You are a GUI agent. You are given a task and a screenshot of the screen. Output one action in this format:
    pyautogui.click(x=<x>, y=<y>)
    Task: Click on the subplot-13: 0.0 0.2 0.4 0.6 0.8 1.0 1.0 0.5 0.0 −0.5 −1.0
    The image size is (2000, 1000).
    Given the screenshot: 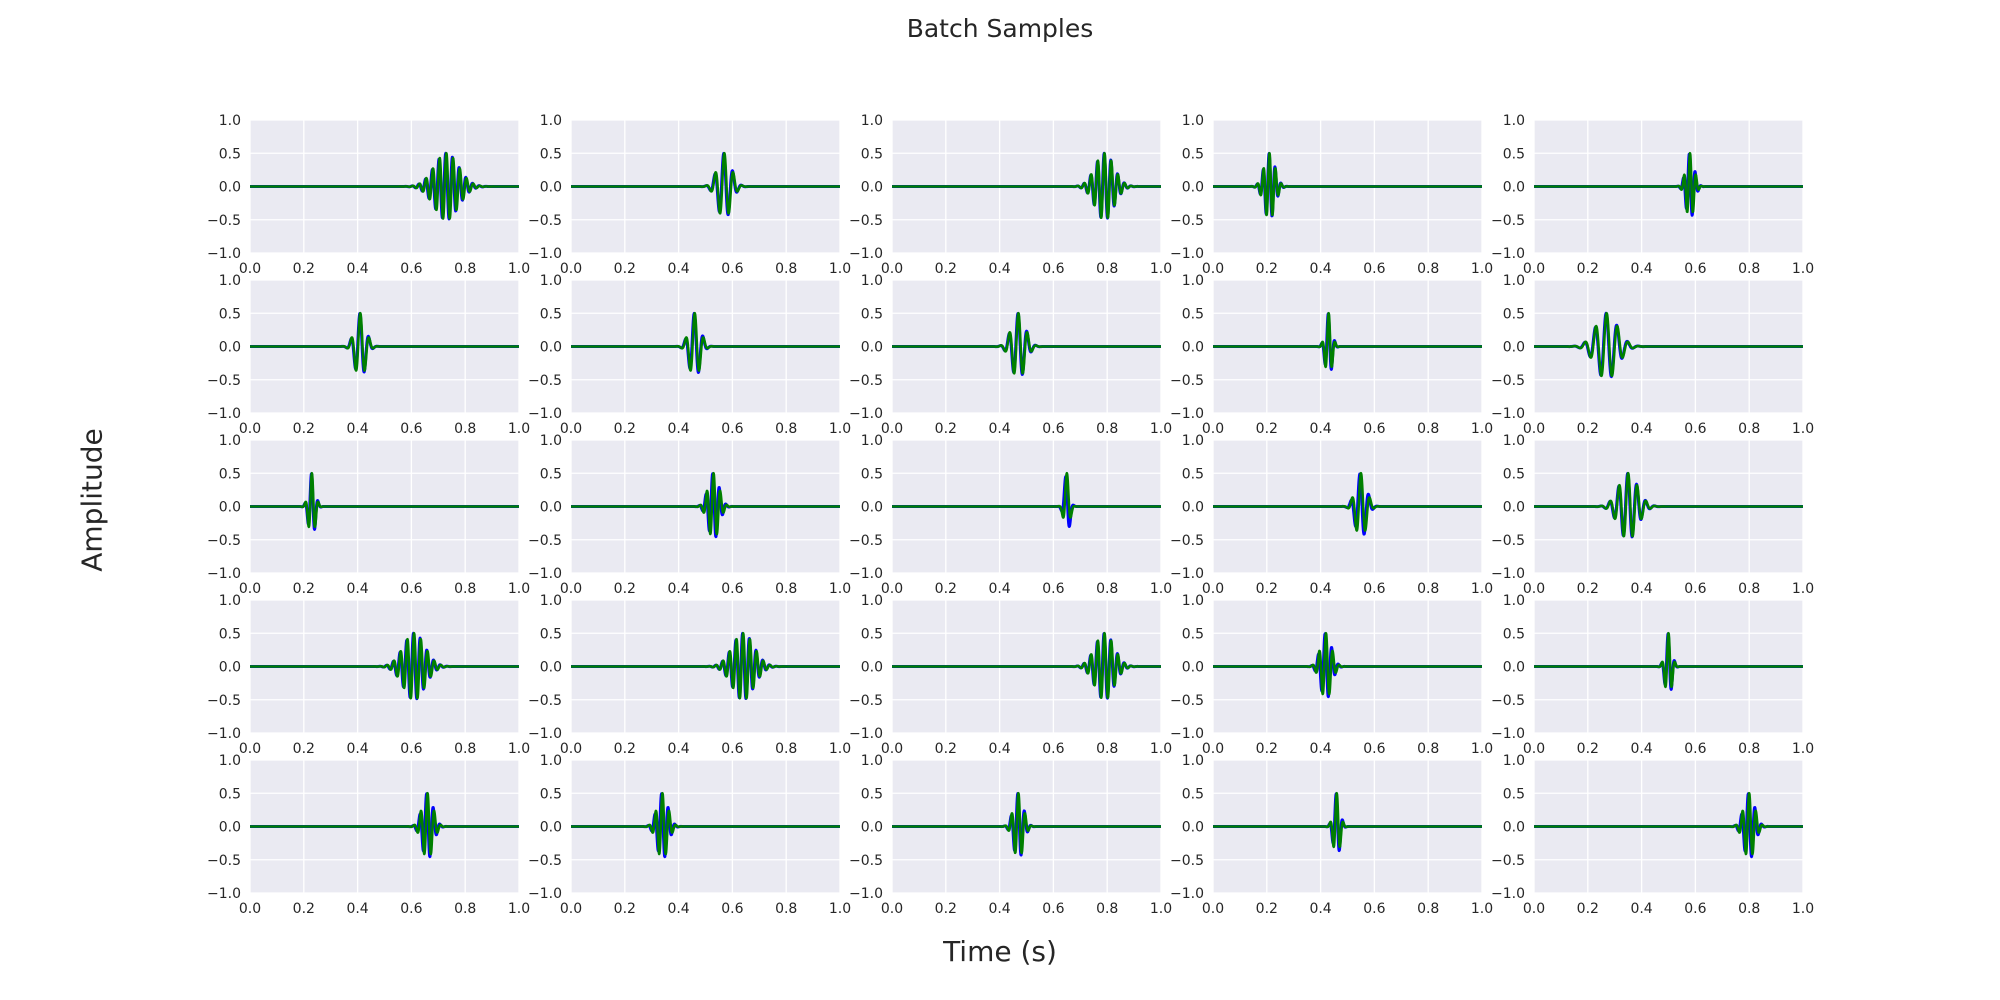 What is the action you would take?
    pyautogui.click(x=1010, y=515)
    